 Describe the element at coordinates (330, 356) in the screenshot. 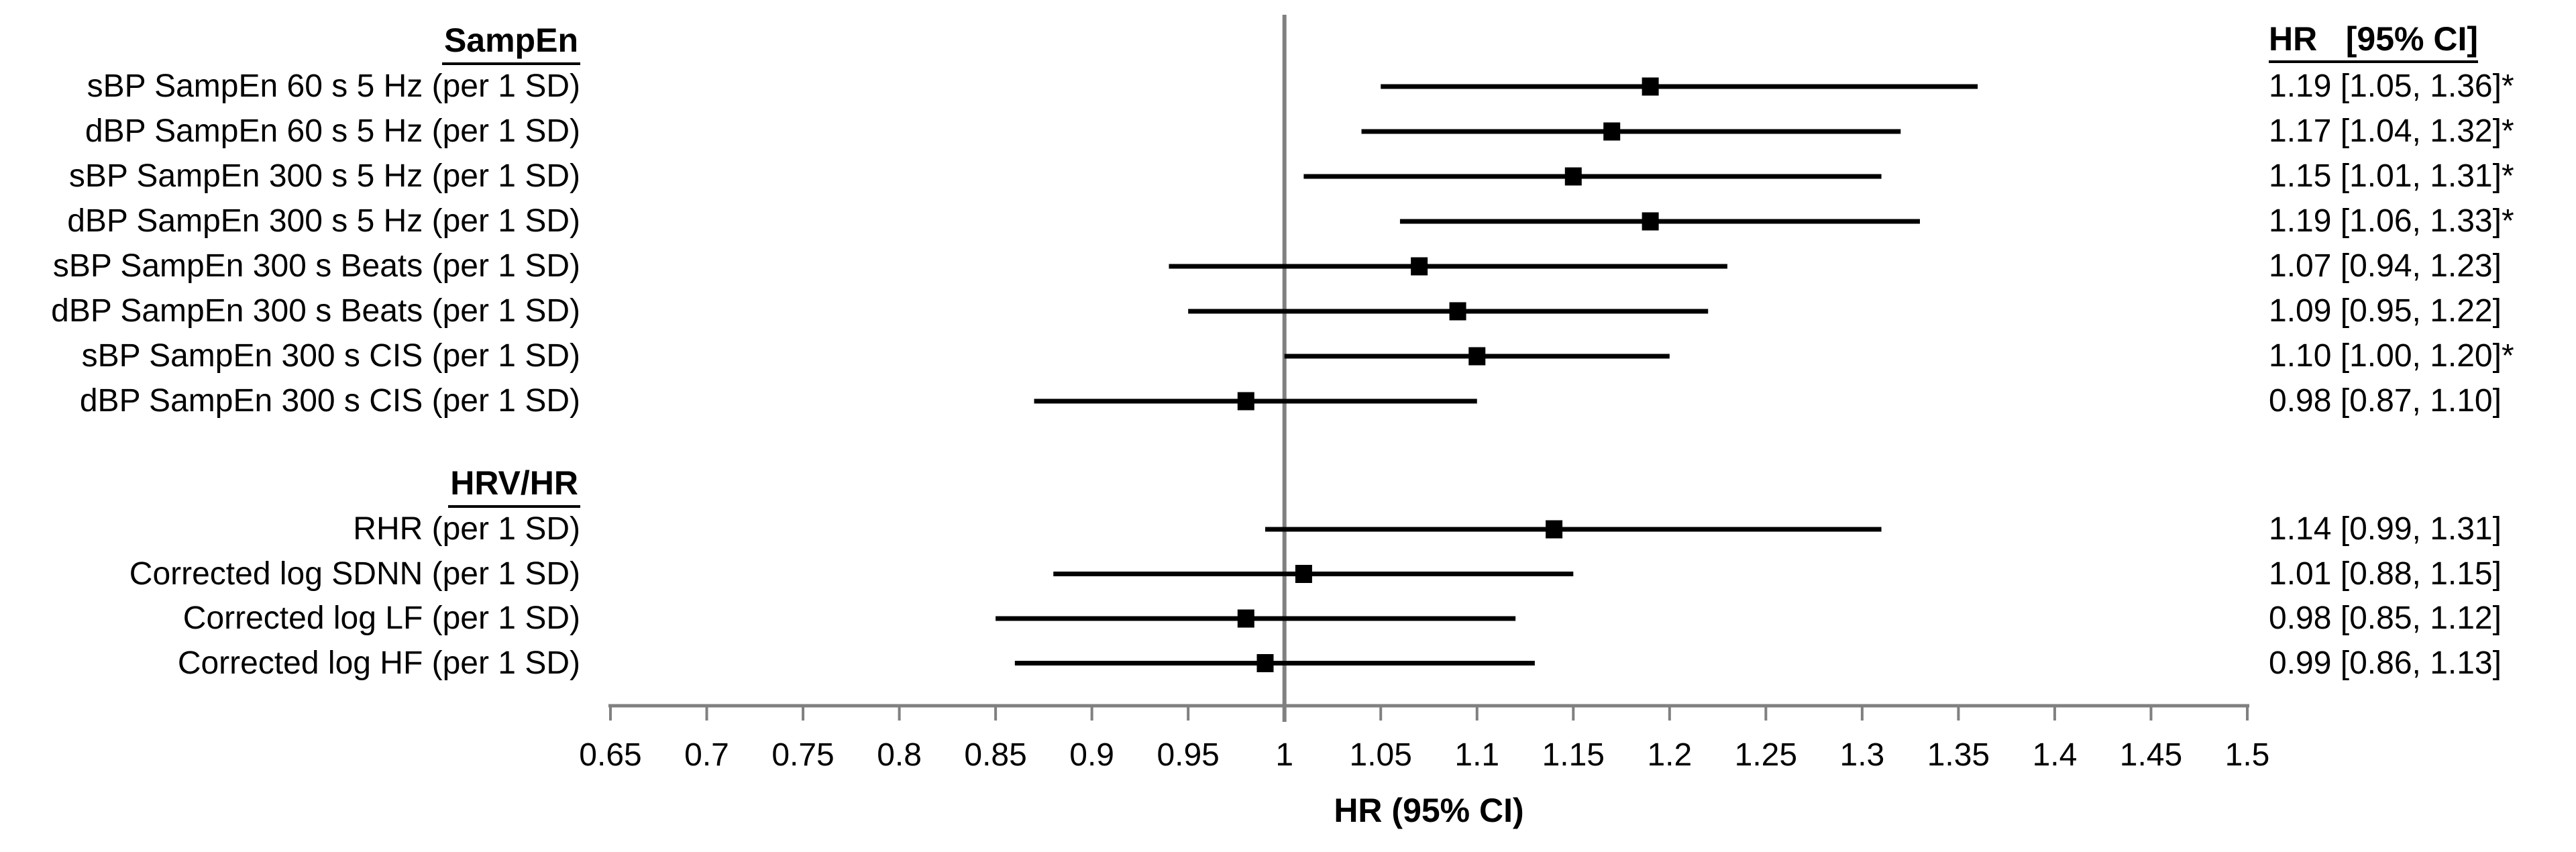

I see `row-label: sBP SampEn 300 s CIS (per 1 SD)` at that location.